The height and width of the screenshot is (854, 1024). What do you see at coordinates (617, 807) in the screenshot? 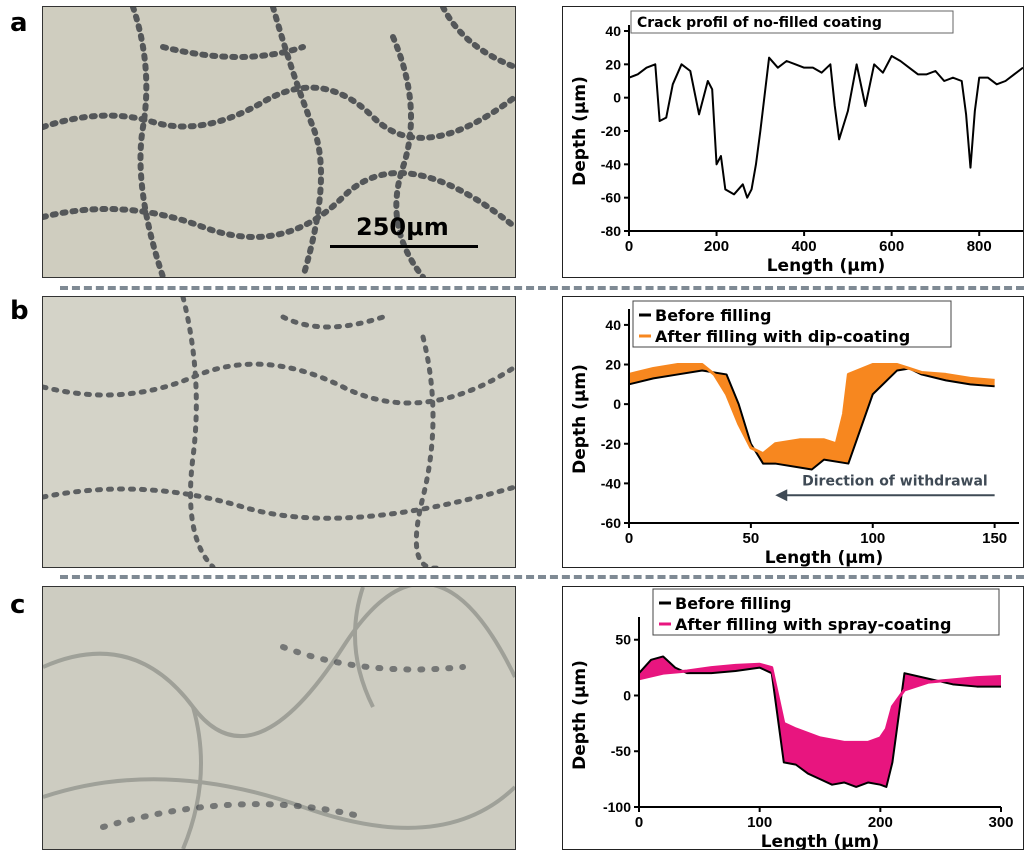
I see `chart-c-y-tick-label: -100` at bounding box center [617, 807].